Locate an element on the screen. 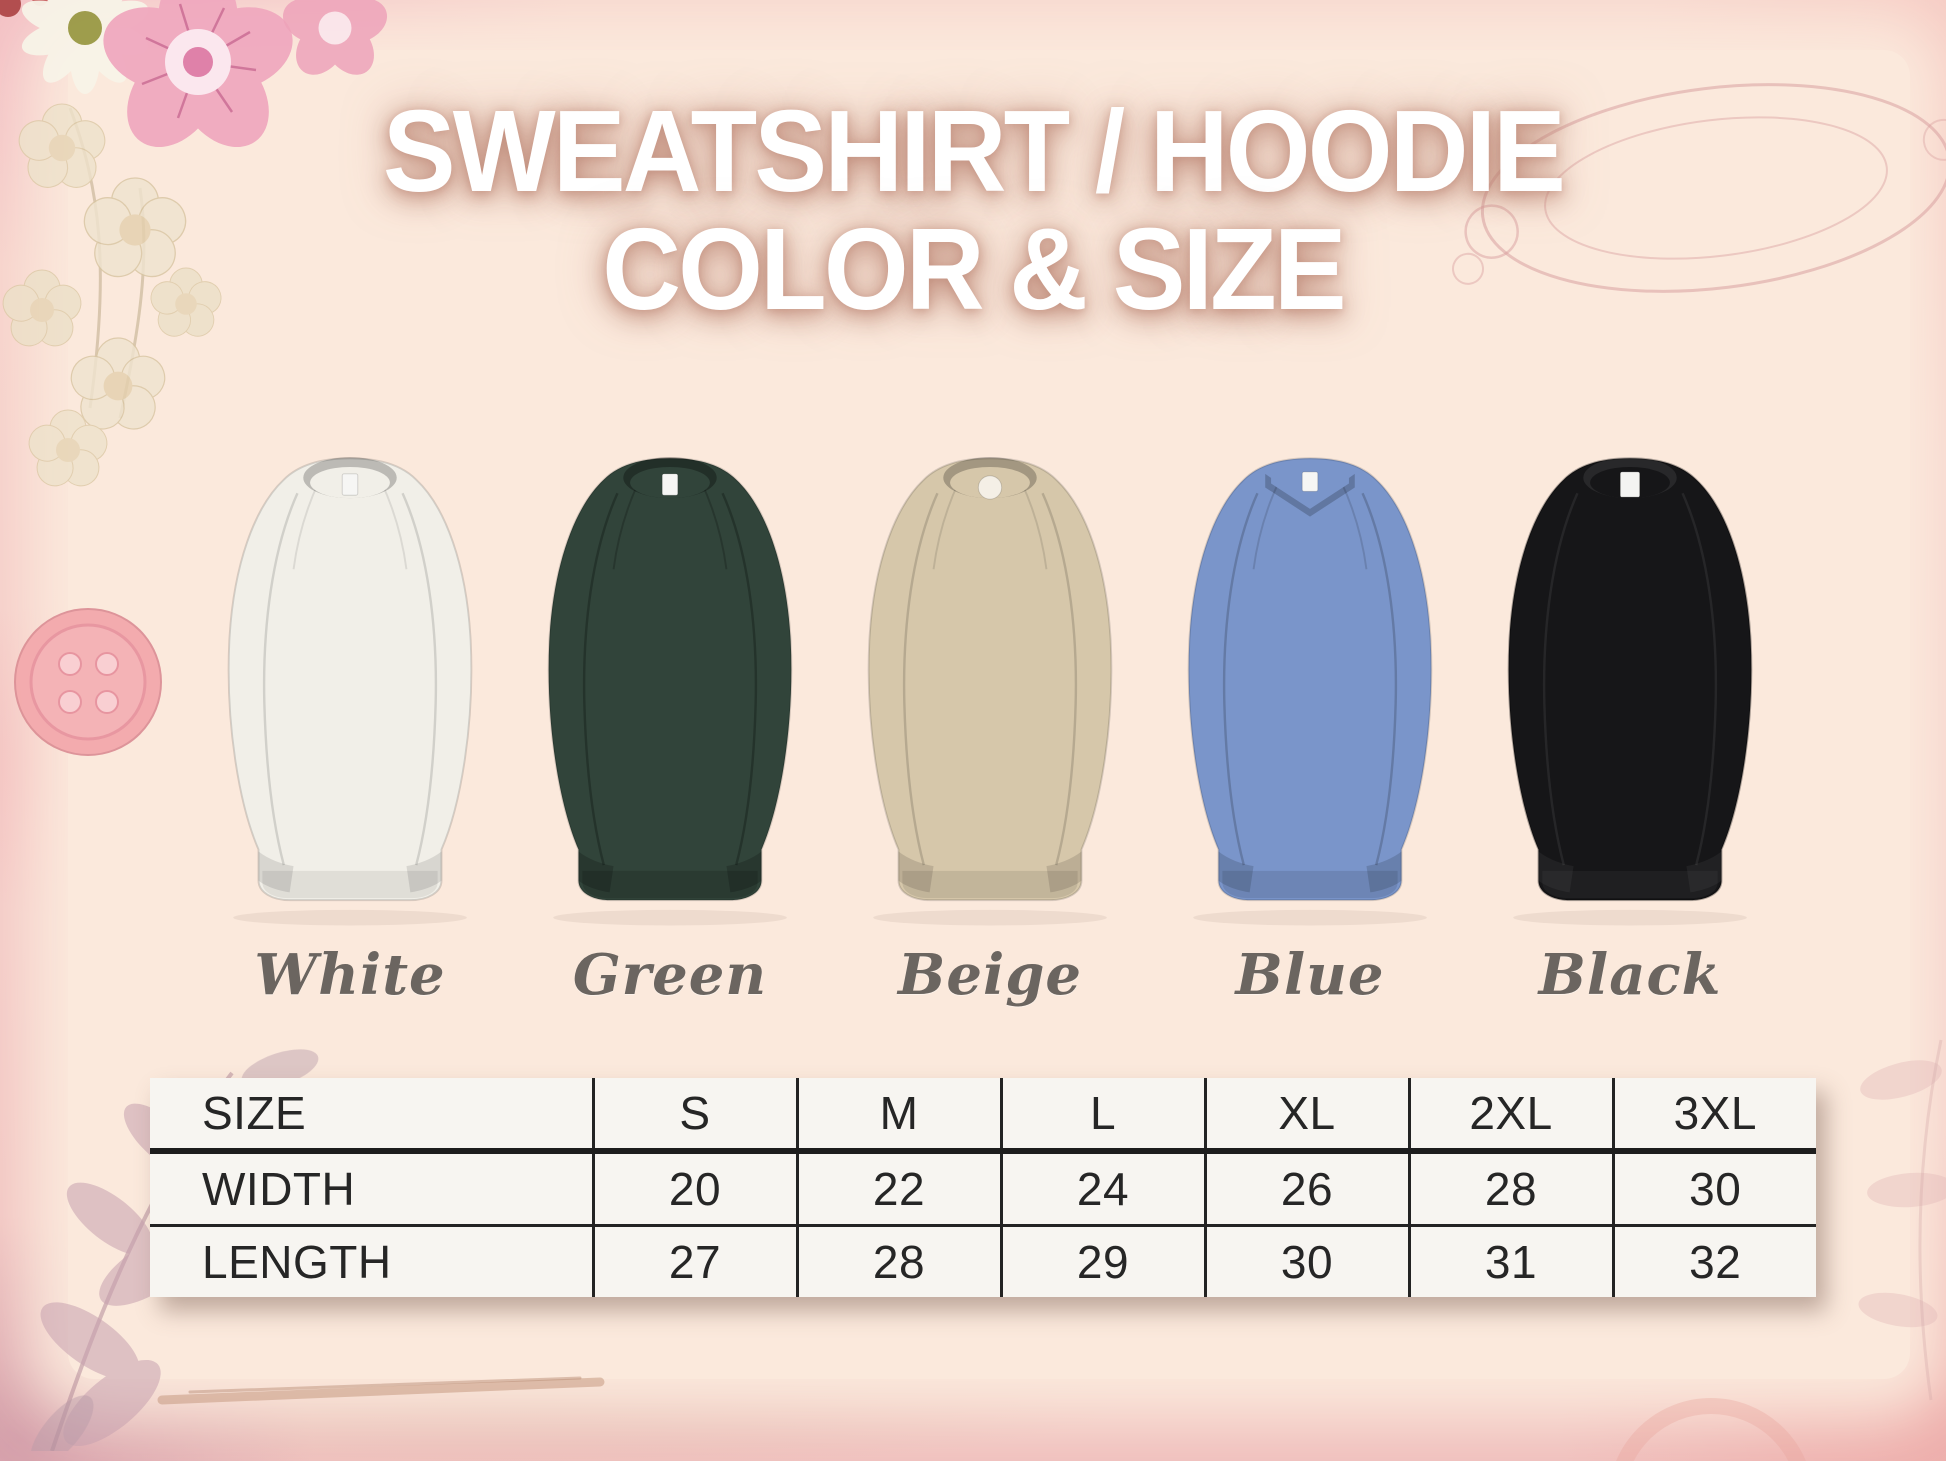 This screenshot has height=1461, width=1946. size-header-xl: XL is located at coordinates (1307, 1116).